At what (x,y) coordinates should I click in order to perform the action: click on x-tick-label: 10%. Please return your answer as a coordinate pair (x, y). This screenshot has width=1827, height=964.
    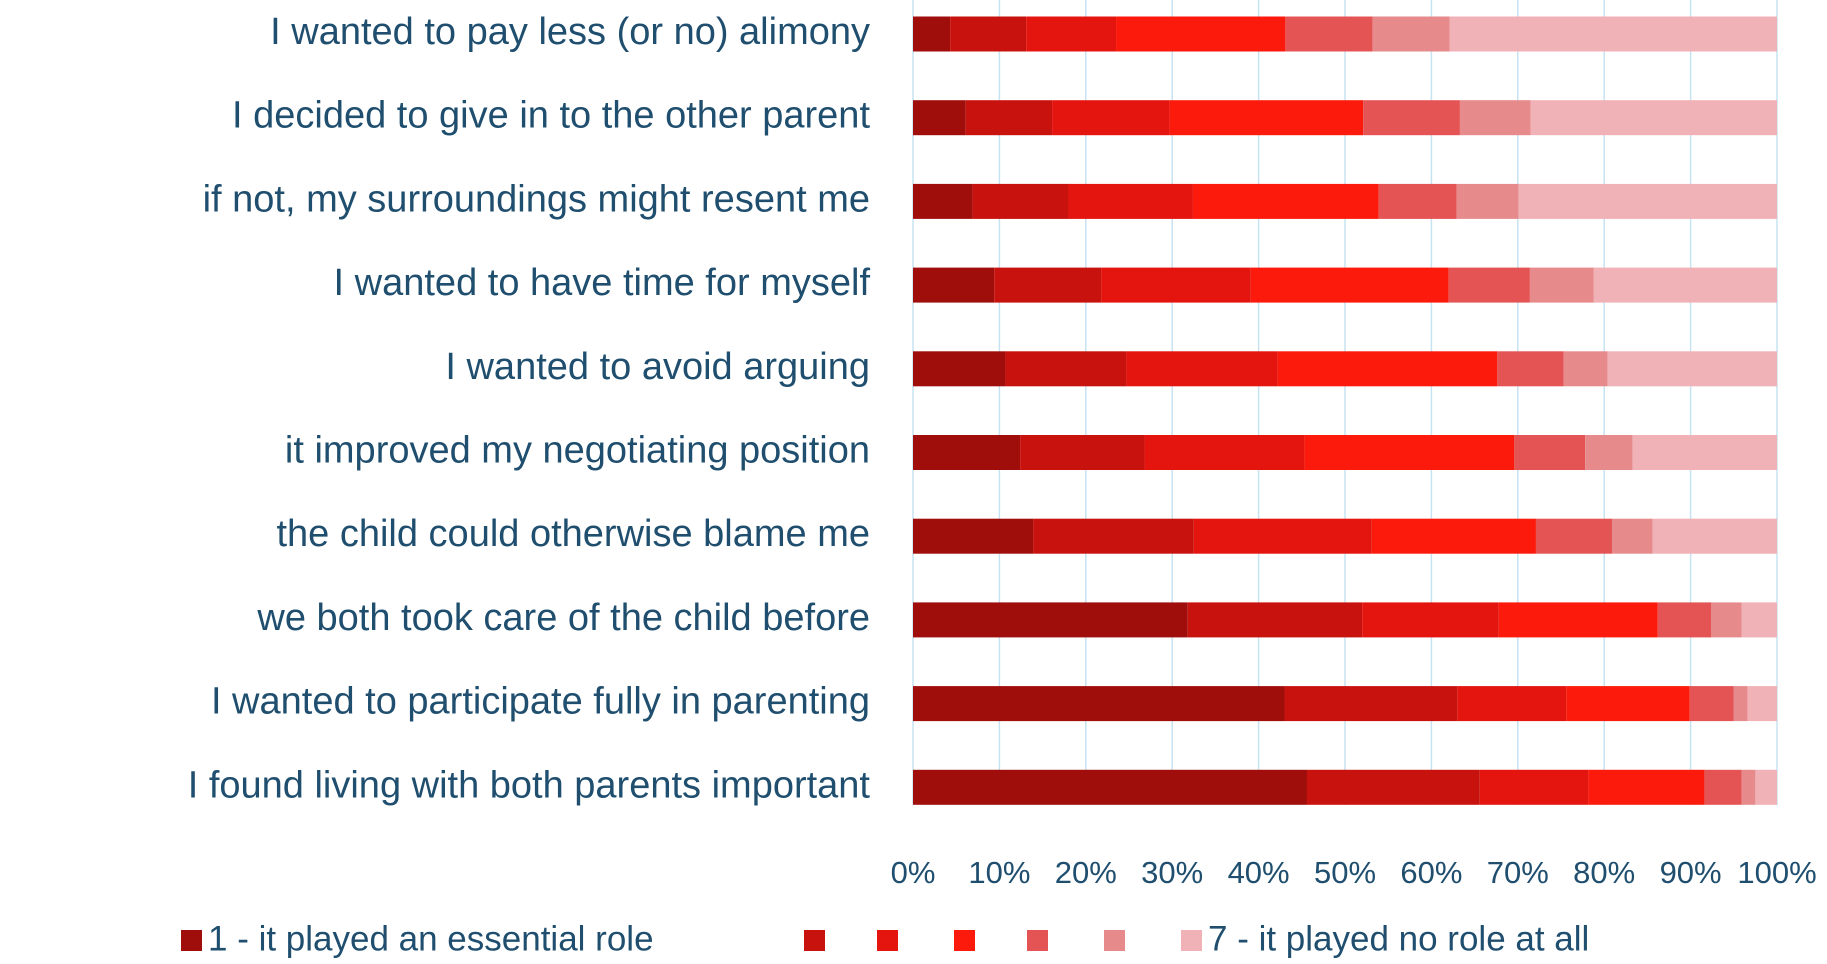
    Looking at the image, I should click on (999, 872).